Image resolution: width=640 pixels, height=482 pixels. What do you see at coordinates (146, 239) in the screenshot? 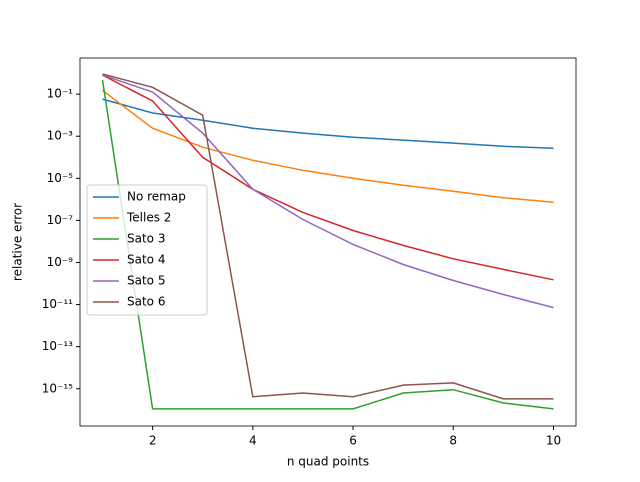
I see `legend-label: Sato 3` at bounding box center [146, 239].